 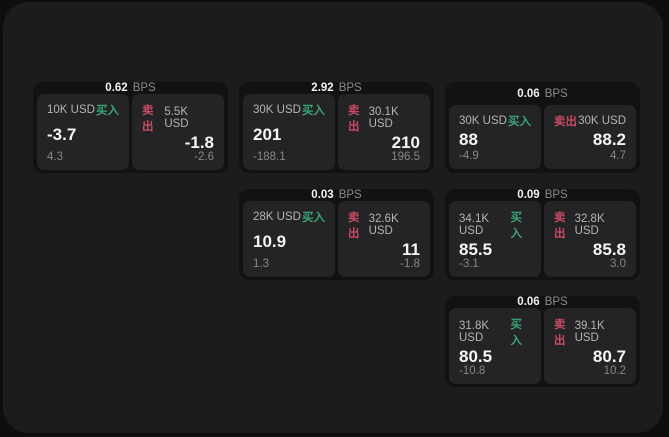 I want to click on sell-tile-top: 卖出 32.6K USD, so click(x=384, y=225).